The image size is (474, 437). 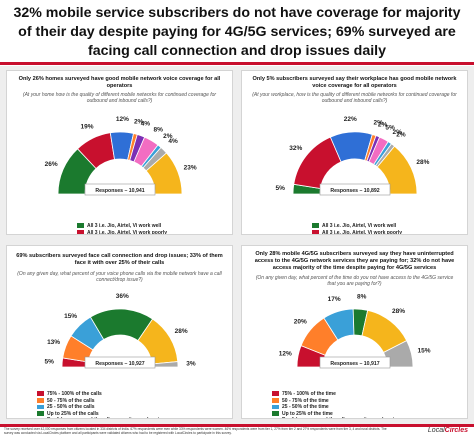 I want to click on slice-label: 23%, so click(x=190, y=167).